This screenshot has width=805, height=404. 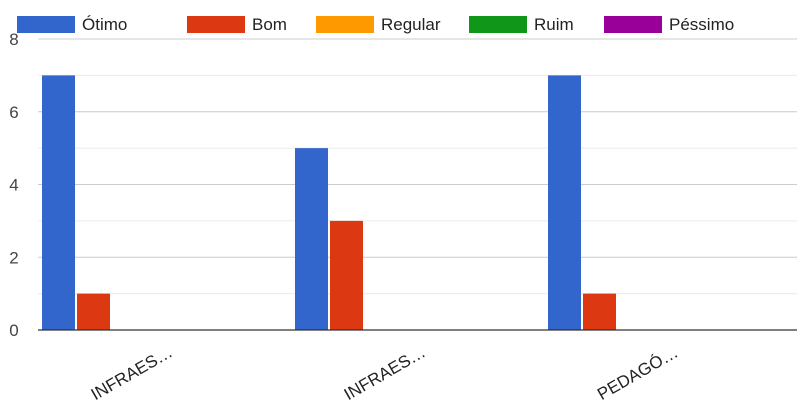 What do you see at coordinates (554, 24) in the screenshot?
I see `legend-label: Ruim` at bounding box center [554, 24].